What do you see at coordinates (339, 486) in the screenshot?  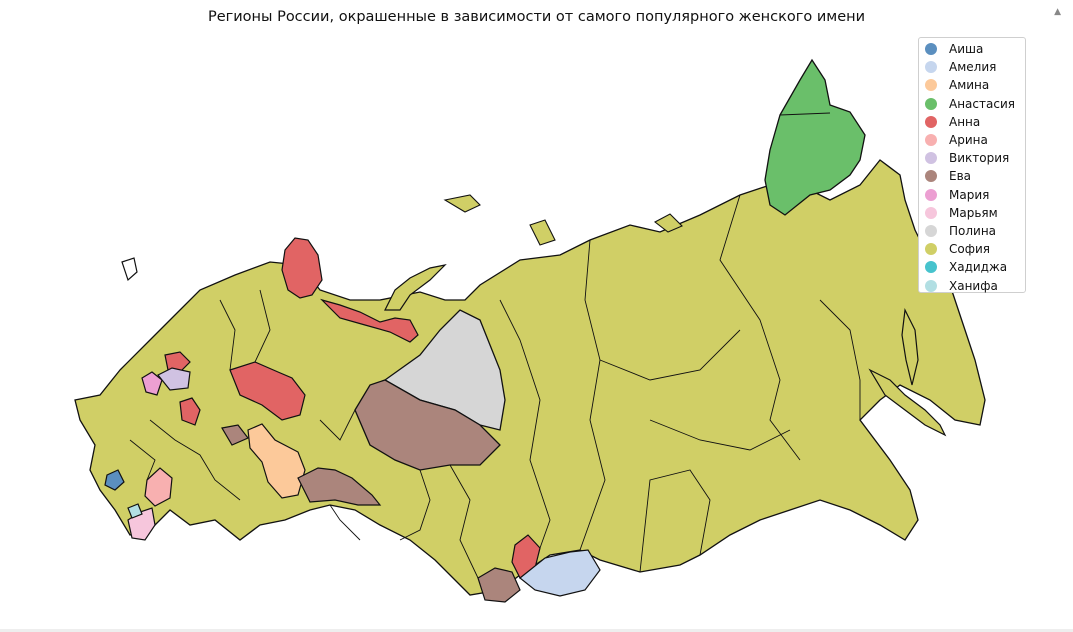 I see `region-orenburg` at bounding box center [339, 486].